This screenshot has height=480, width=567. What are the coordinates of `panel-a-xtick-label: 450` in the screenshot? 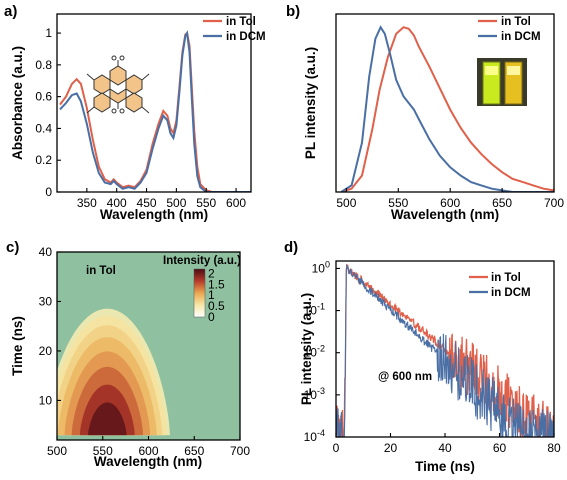 It's located at (147, 203).